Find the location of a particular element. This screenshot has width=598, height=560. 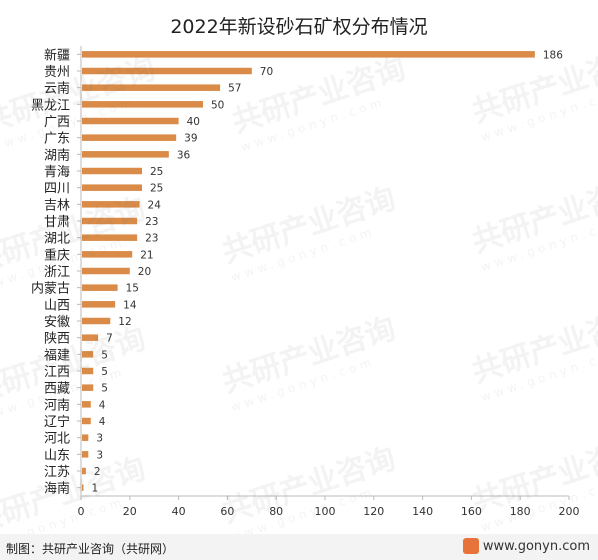

x-tick-label: 180 is located at coordinates (520, 511).